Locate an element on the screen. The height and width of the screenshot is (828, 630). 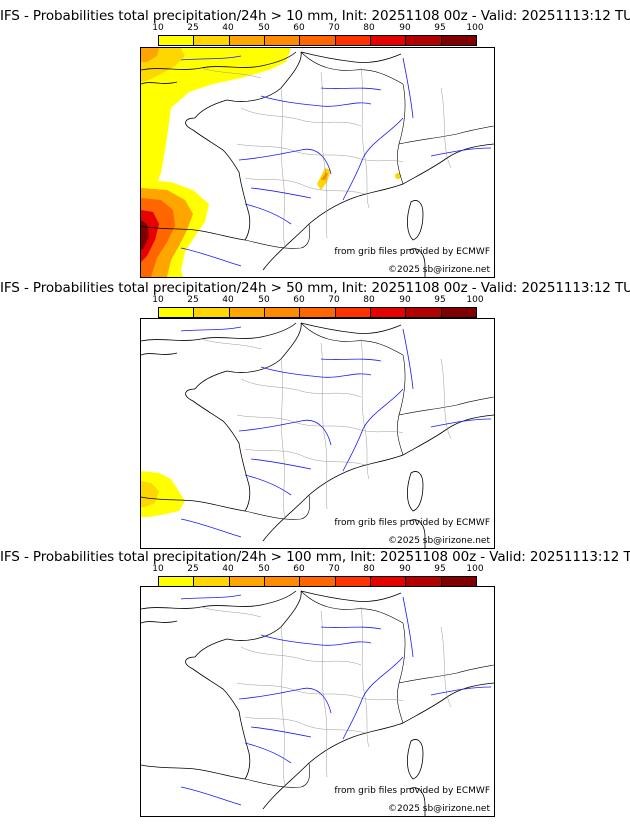
river-seine is located at coordinates (316, 101).